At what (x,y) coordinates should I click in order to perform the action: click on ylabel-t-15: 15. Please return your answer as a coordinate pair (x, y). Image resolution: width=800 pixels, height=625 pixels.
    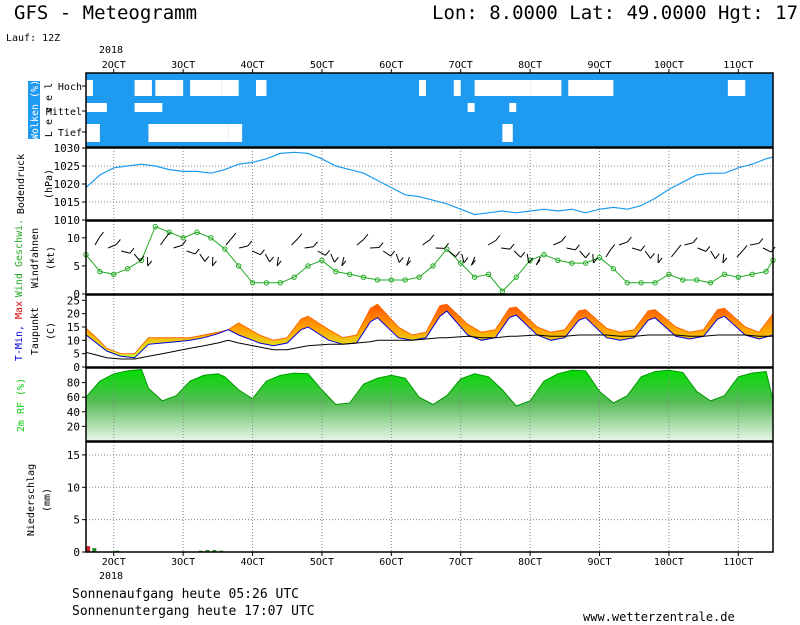
    Looking at the image, I should click on (73, 327).